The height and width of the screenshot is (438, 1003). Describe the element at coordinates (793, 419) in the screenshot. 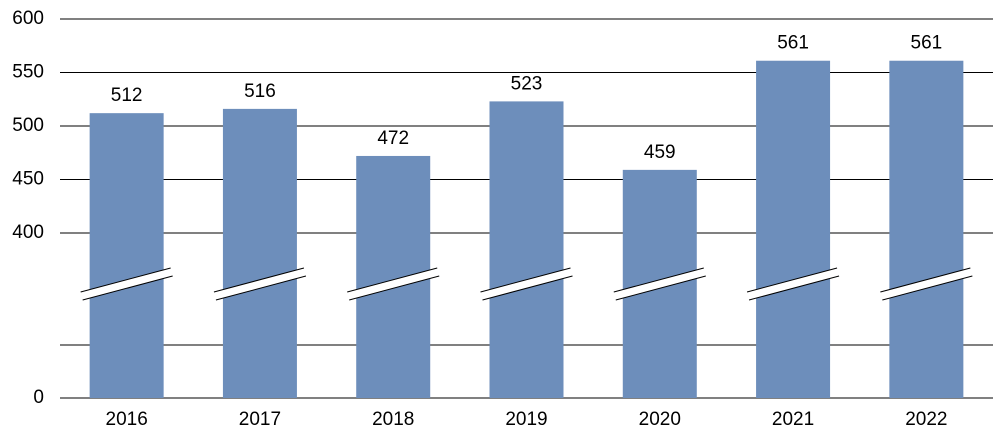

I see `x-tick-label: 2021` at that location.